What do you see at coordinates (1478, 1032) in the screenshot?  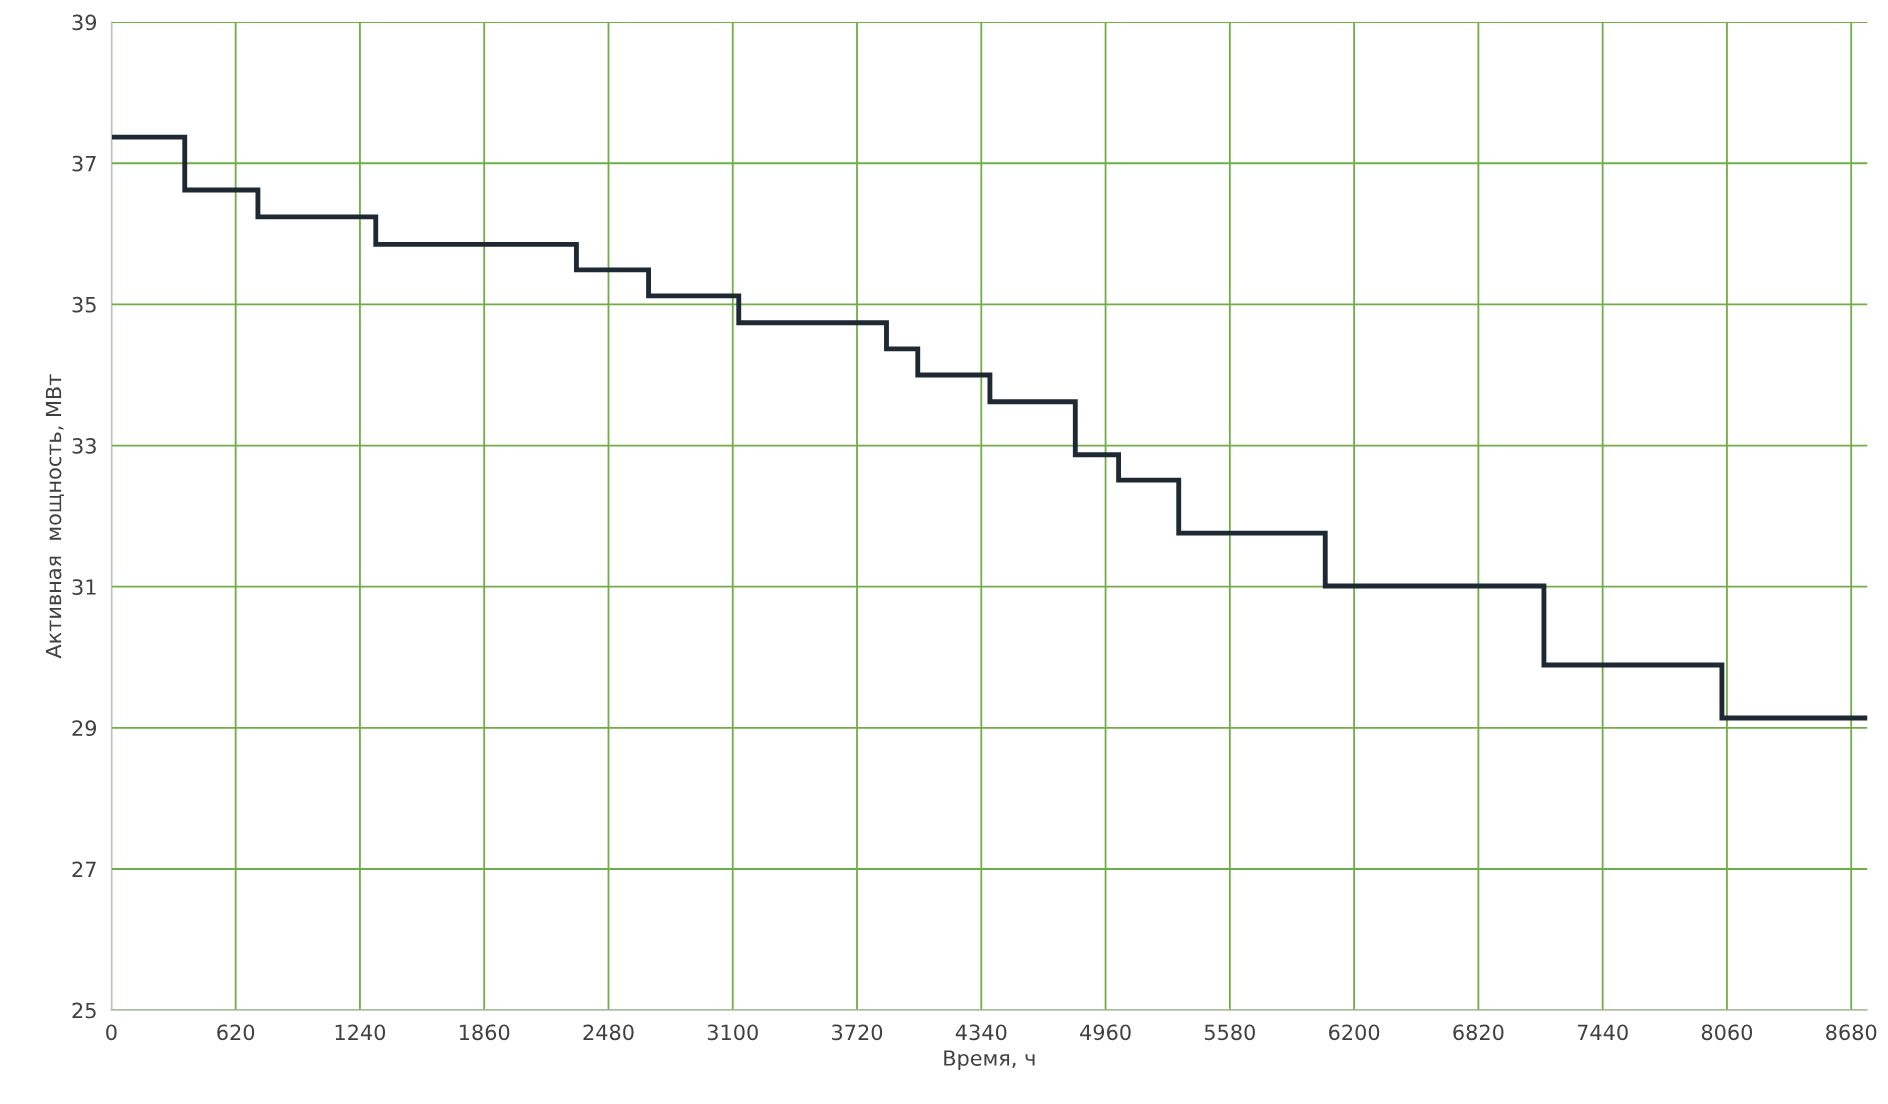 I see `x-tick-label: 6820` at bounding box center [1478, 1032].